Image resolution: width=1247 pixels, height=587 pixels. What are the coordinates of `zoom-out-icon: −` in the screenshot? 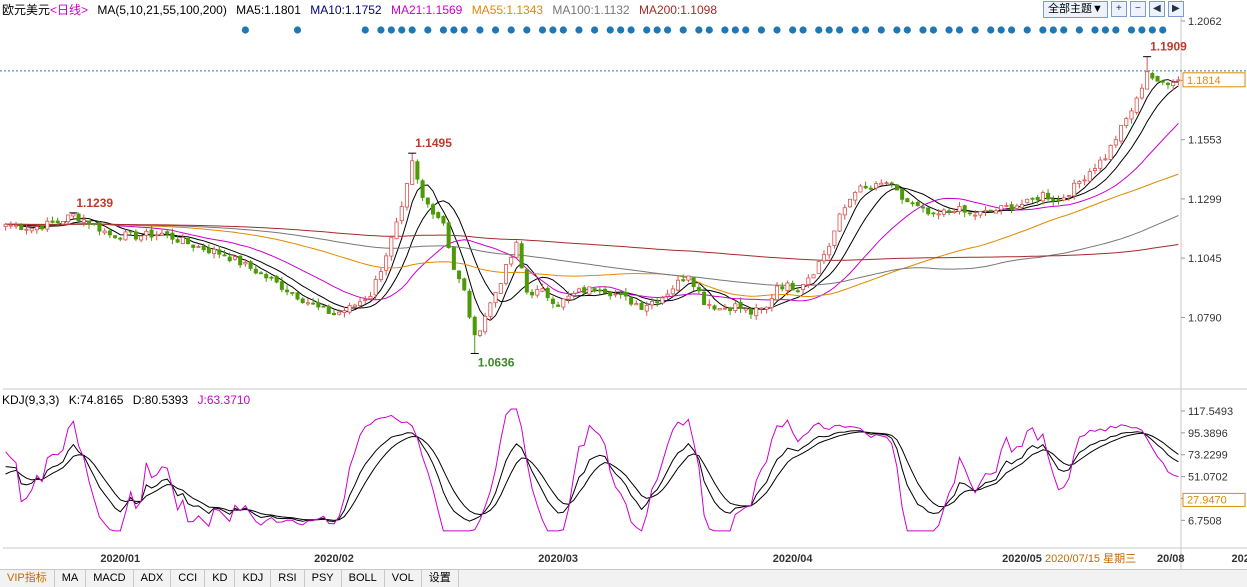 It's located at (1137, 9).